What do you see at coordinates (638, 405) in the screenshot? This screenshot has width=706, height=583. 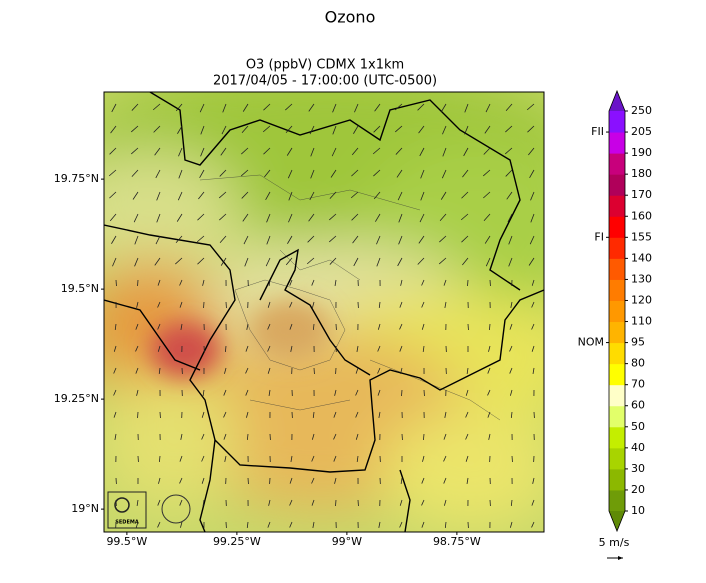 I see `colorbar-tick-label: 60` at bounding box center [638, 405].